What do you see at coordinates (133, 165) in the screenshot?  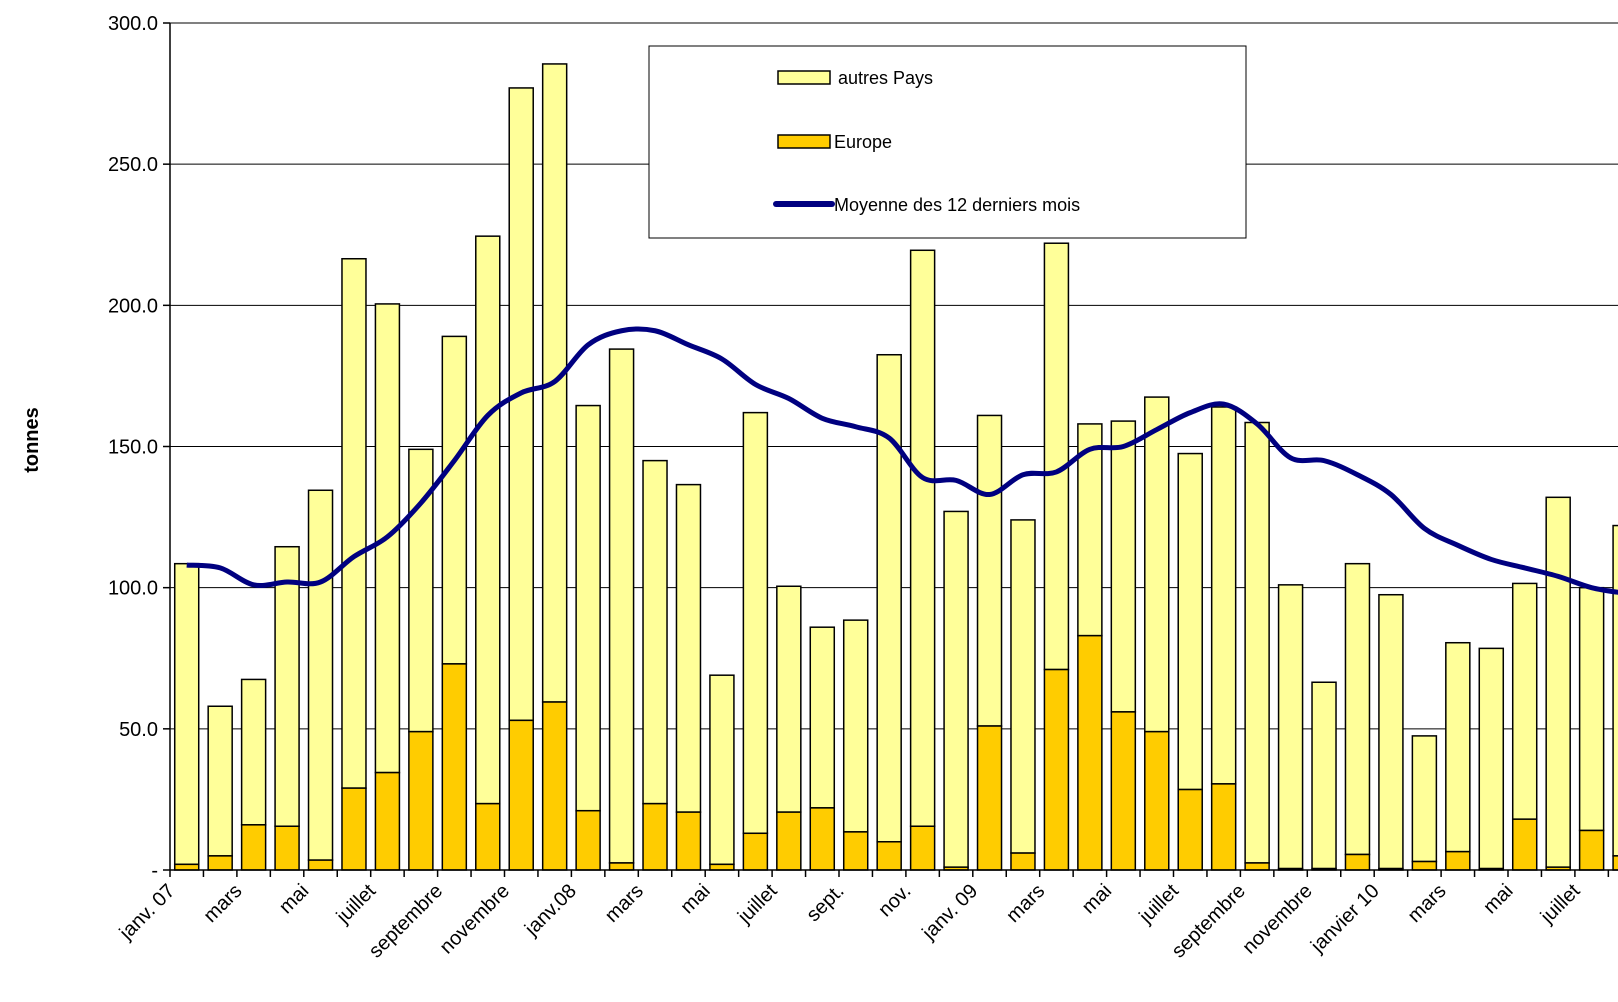 I see `y-tick-label: 250.0` at bounding box center [133, 165].